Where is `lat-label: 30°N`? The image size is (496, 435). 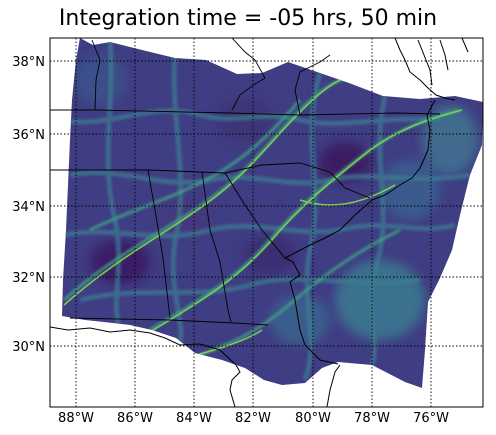
lat-label: 30°N is located at coordinates (28, 347).